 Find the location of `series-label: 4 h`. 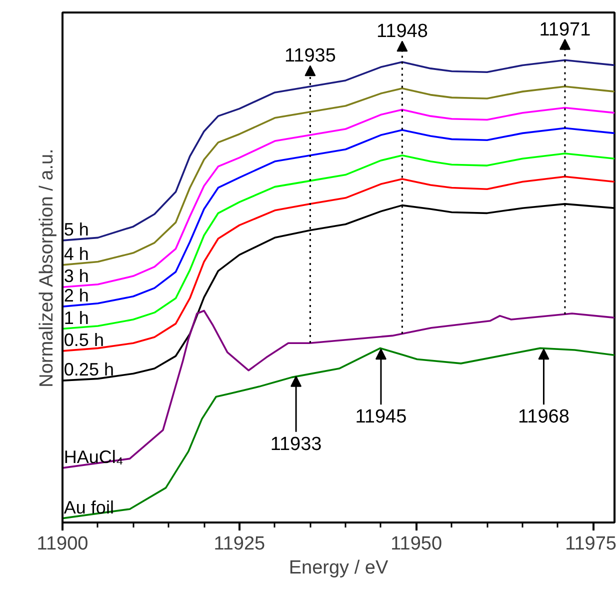

series-label: 4 h is located at coordinates (76, 254).